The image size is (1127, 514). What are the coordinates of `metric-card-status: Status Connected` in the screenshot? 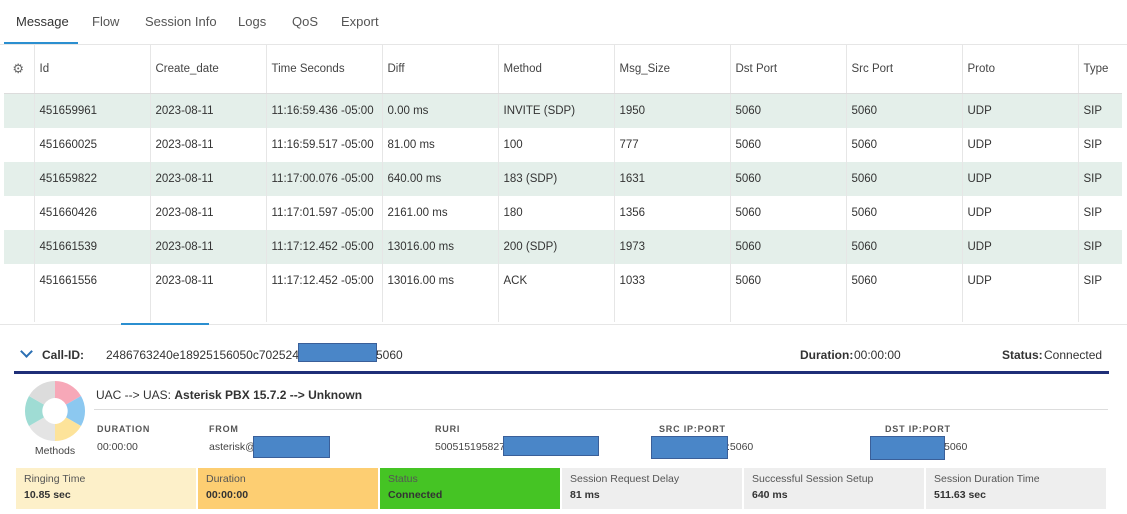 It's located at (470, 488).